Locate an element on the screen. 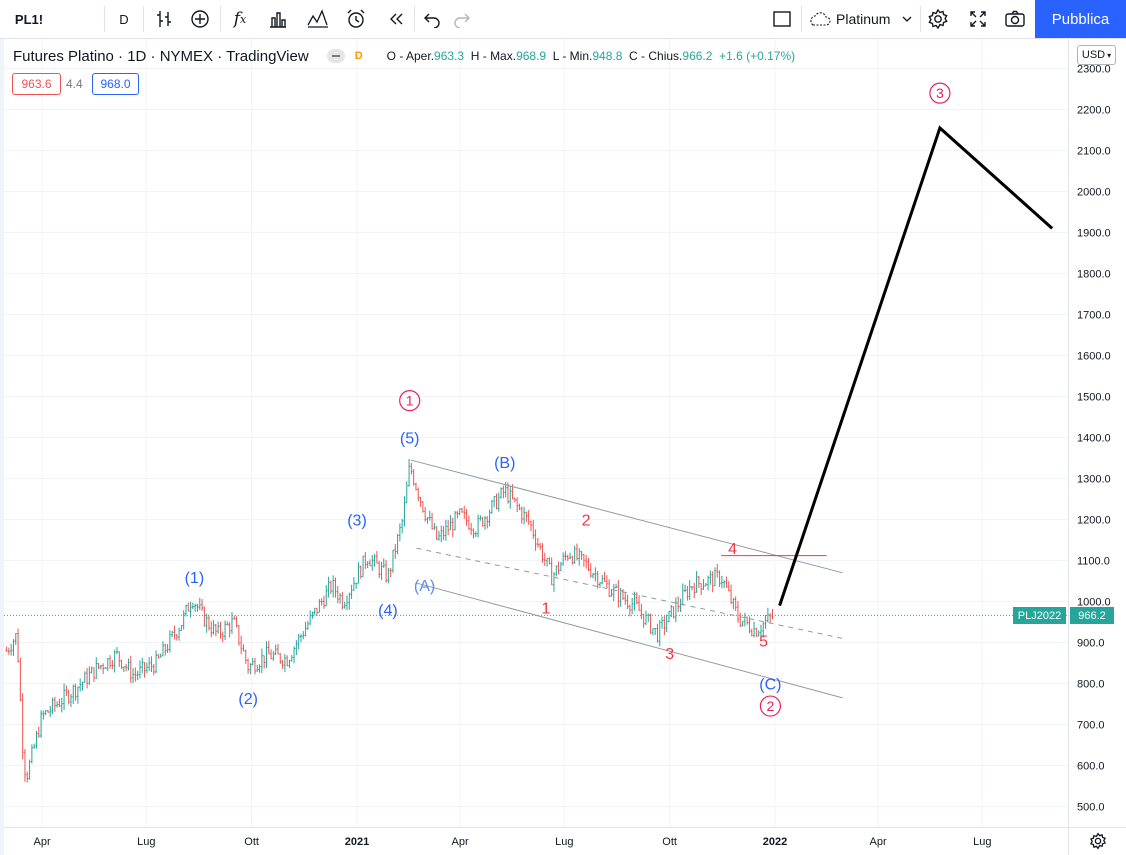 The width and height of the screenshot is (1126, 855). currency-label: USD is located at coordinates (1093, 55).